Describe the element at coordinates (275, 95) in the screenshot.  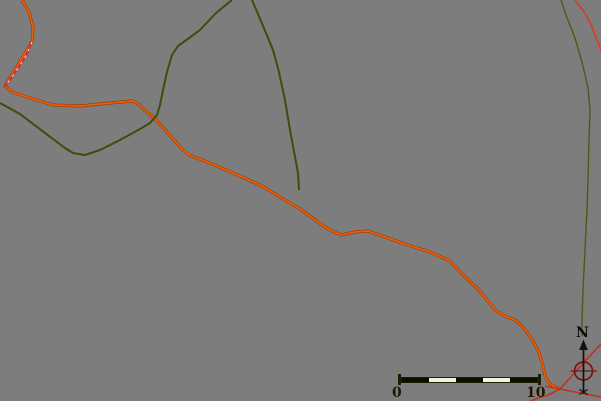
I see `road-green-road-east` at that location.